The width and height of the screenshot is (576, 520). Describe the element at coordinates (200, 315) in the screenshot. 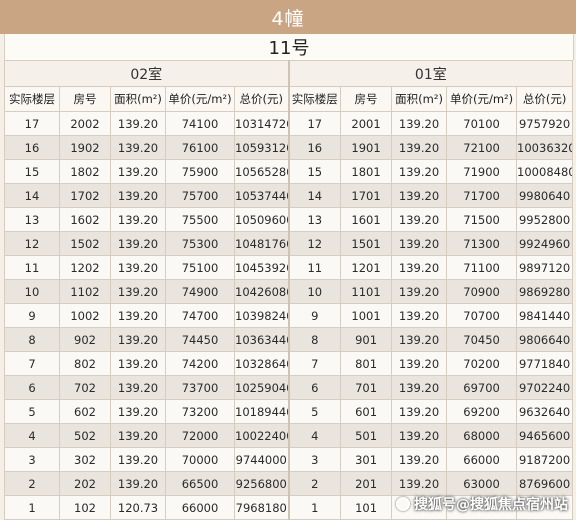

I see `left-unit-price-cell: 74700` at that location.